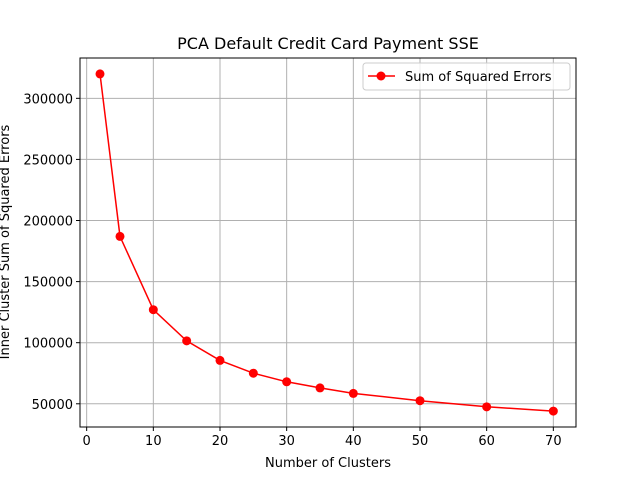 The image size is (640, 480). What do you see at coordinates (6, 241) in the screenshot?
I see `y-axis-title: Inner Cluster Sum of Squared Errors` at bounding box center [6, 241].